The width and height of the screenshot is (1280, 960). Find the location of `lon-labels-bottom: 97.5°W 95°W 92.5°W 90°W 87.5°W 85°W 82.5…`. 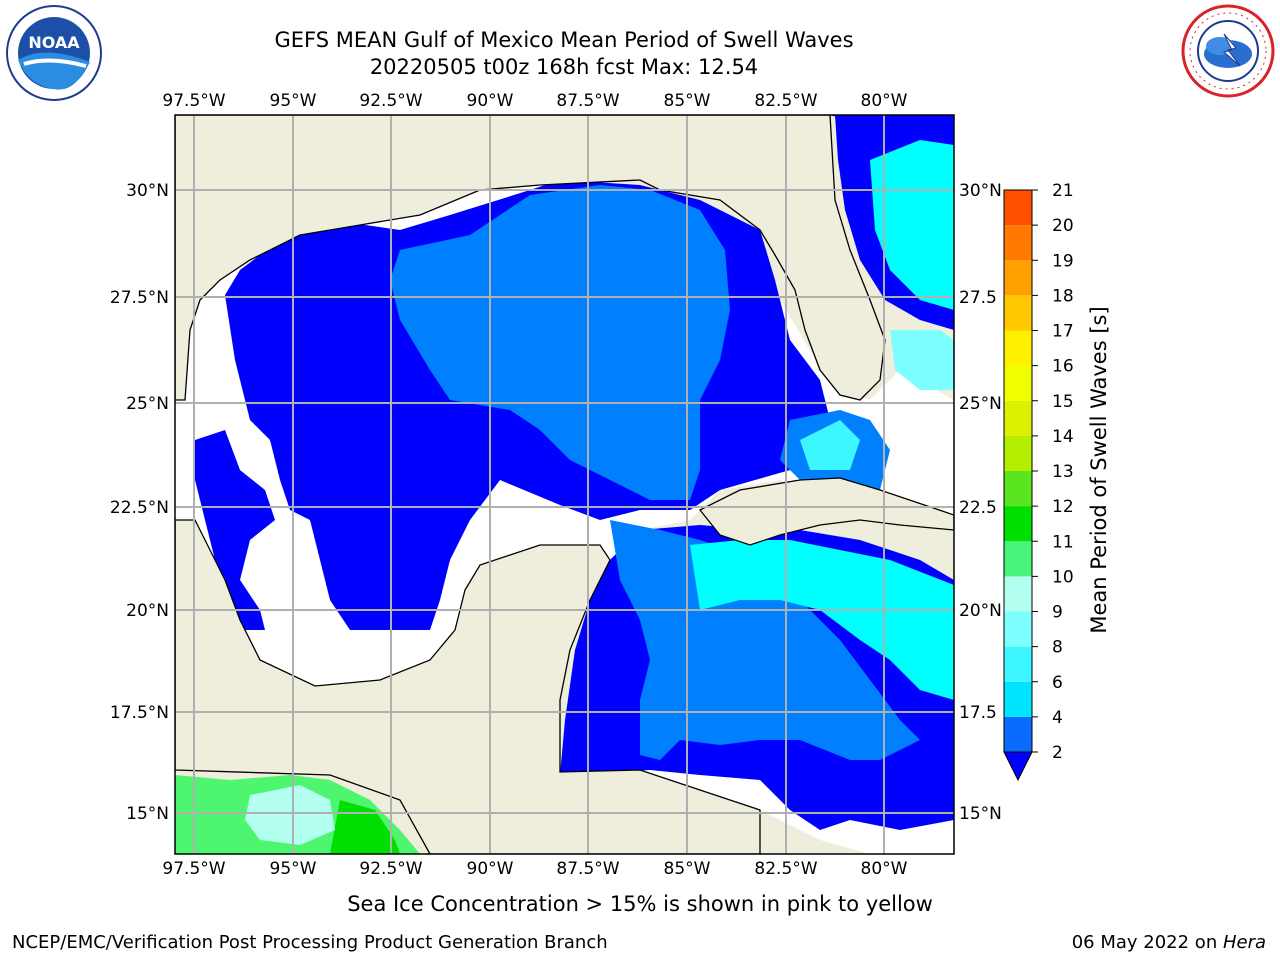

lon-labels-bottom: 97.5°W 95°W 92.5°W 90°W 87.5°W 85°W 82.5… is located at coordinates (534, 869).